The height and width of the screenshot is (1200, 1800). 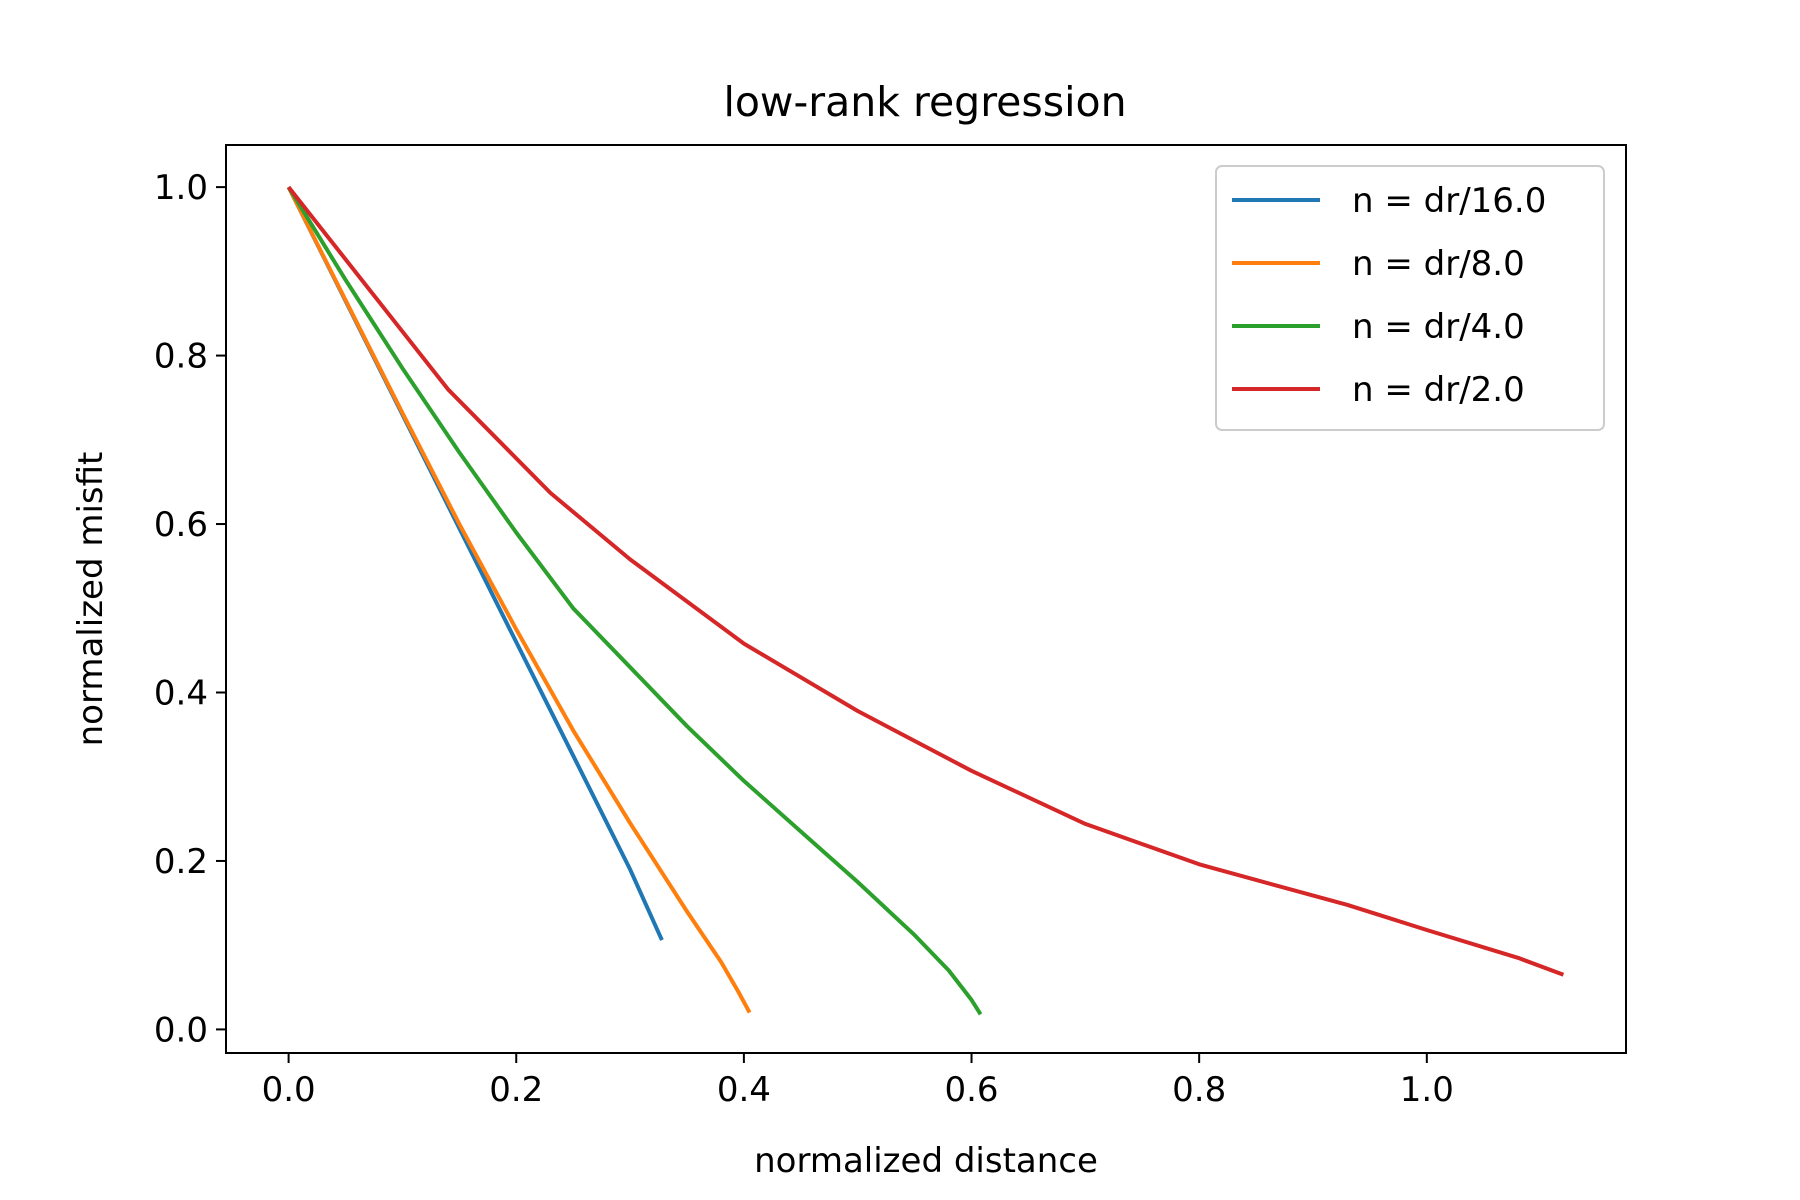 What do you see at coordinates (1199, 1090) in the screenshot?
I see `x-tick-label: 0.8` at bounding box center [1199, 1090].